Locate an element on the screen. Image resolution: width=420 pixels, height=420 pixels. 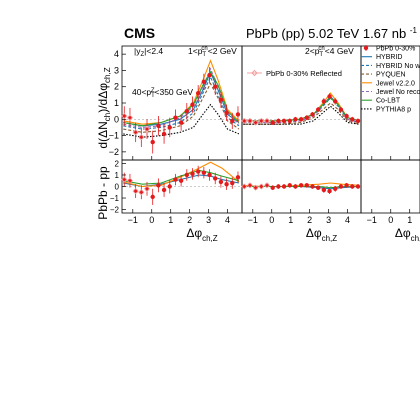
y-tick-label-top: 4 is located at coordinates (116, 54).